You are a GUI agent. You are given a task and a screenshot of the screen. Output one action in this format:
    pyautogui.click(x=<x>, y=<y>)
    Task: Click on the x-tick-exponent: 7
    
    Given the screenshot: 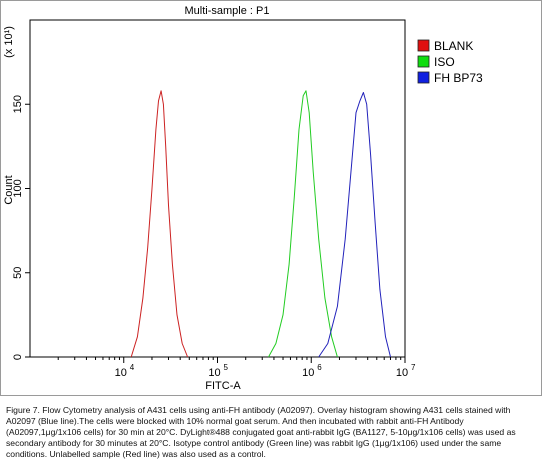 What is the action you would take?
    pyautogui.click(x=413, y=367)
    